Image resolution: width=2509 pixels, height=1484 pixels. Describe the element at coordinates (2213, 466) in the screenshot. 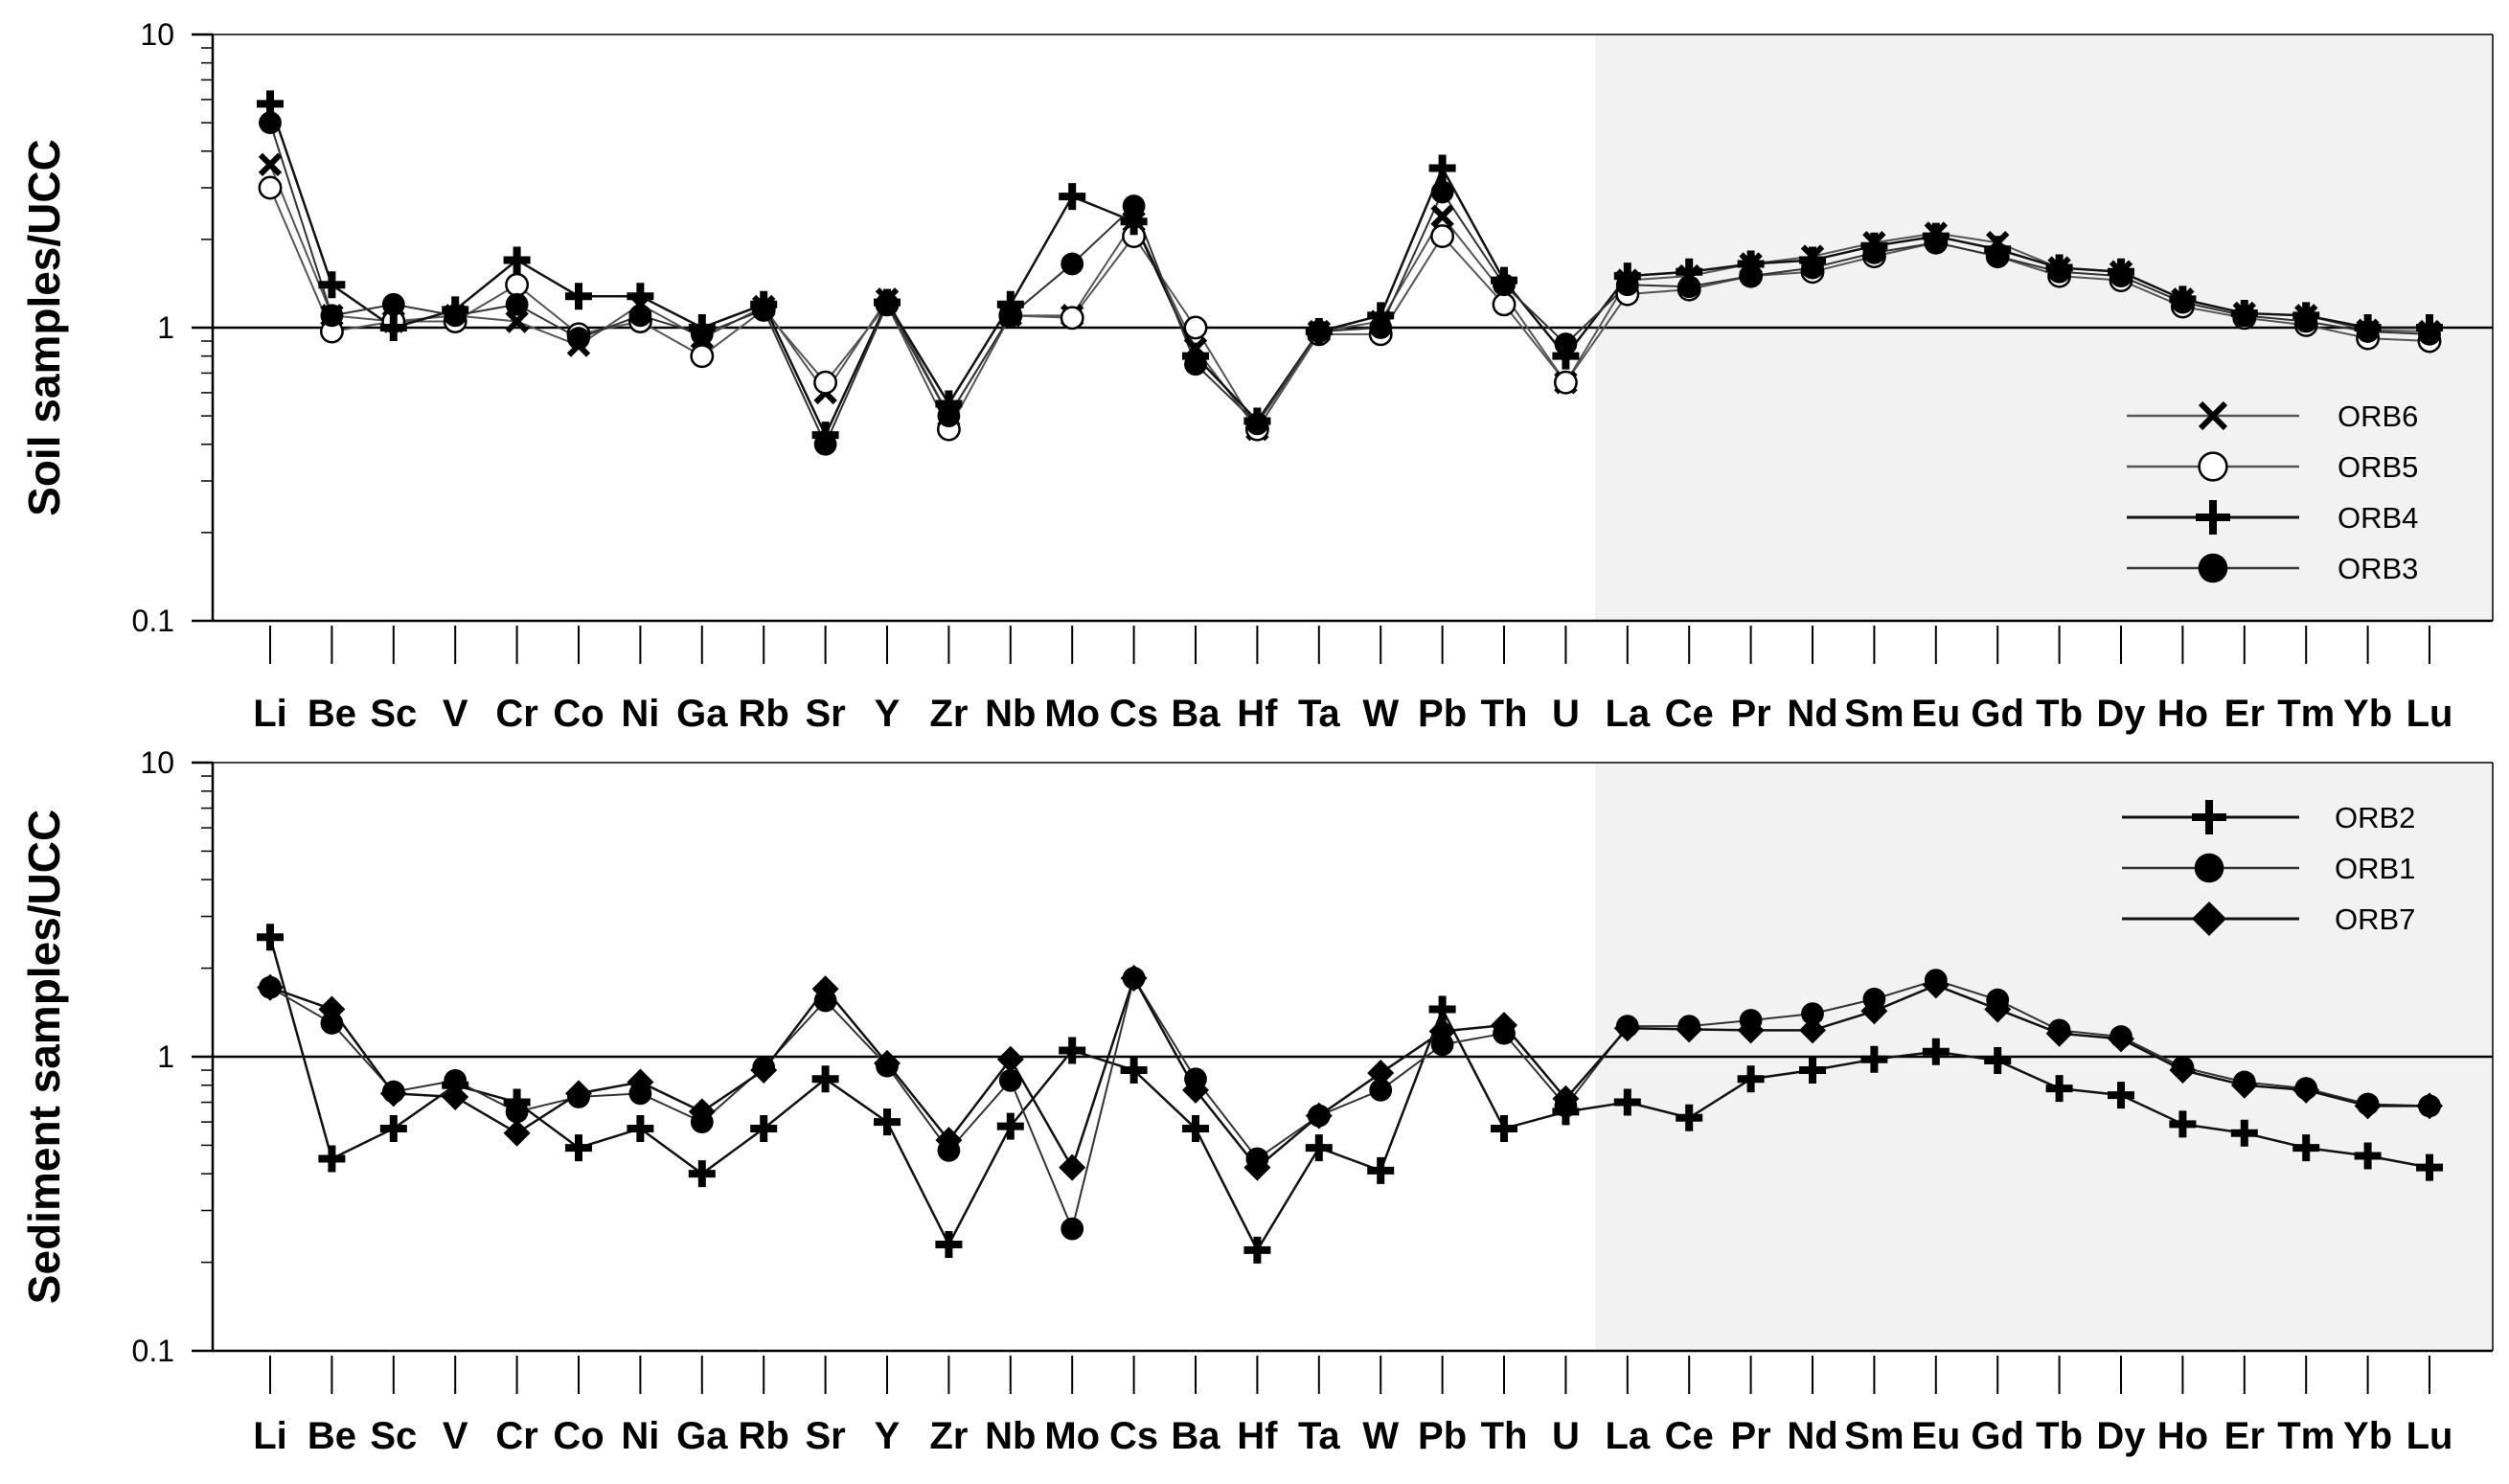

I see `legend-marker-orb5` at that location.